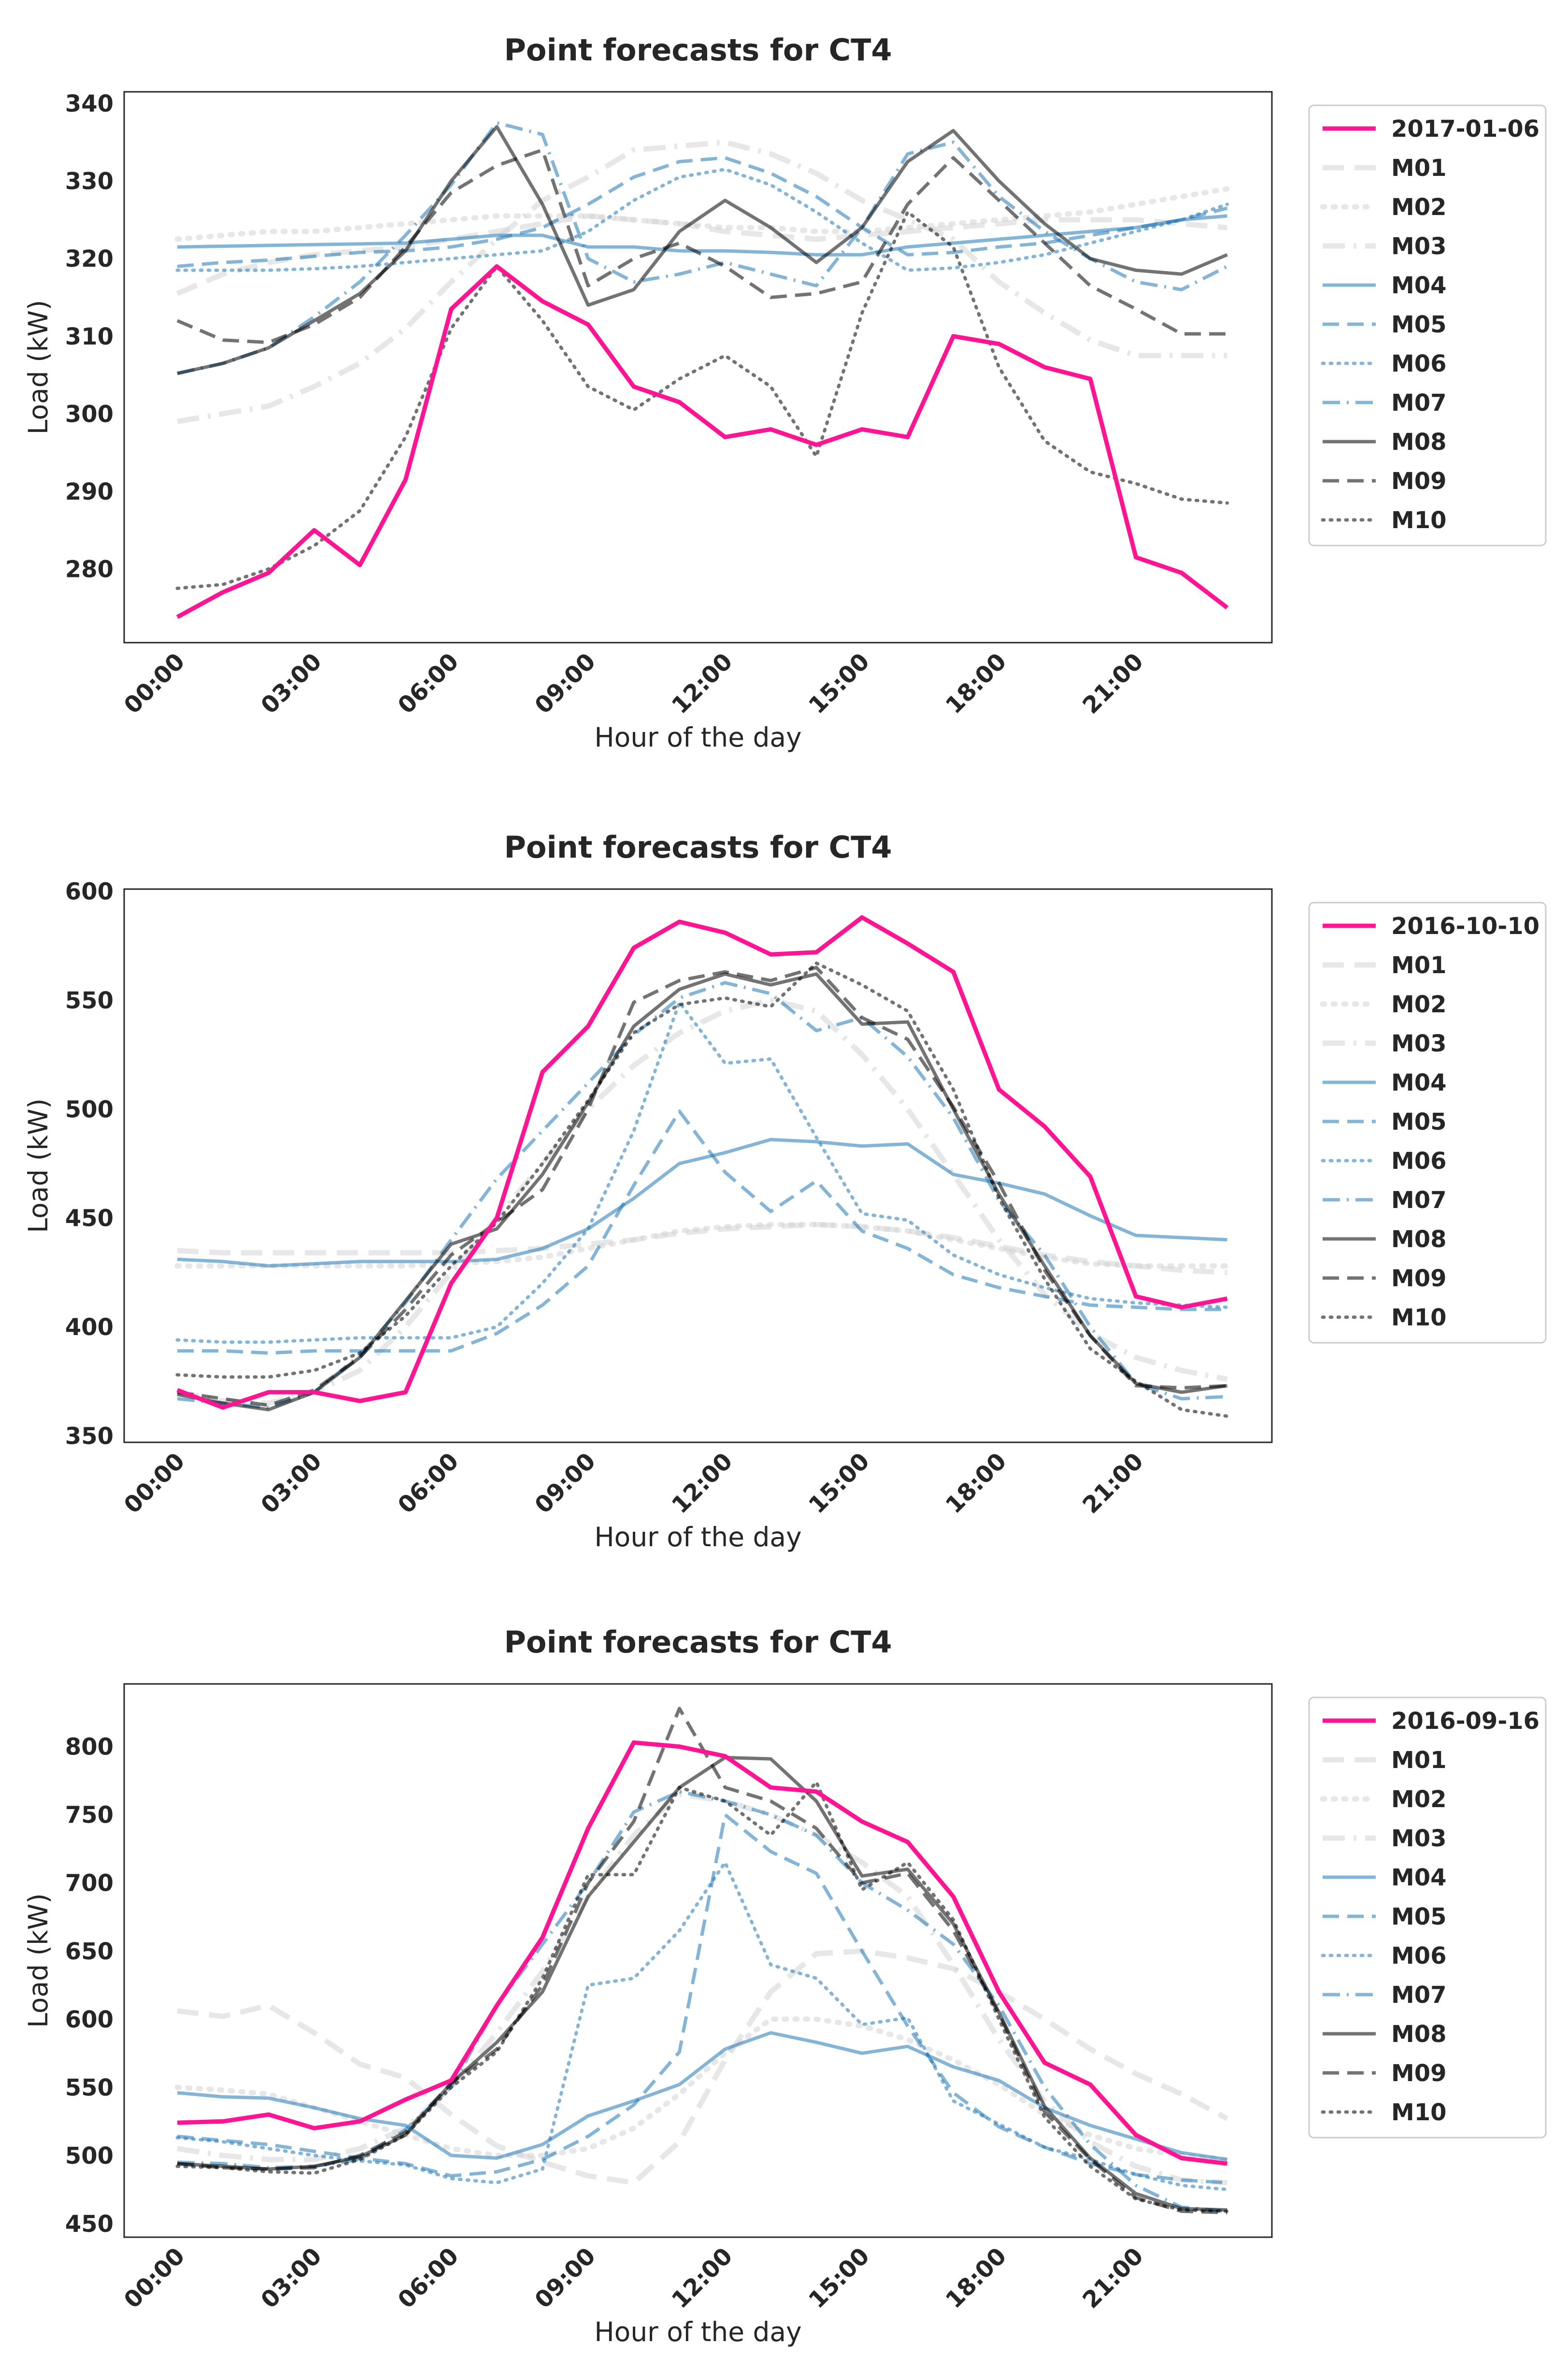 The image size is (1568, 2372). What do you see at coordinates (89, 1951) in the screenshot?
I see `y-tick-label: 650` at bounding box center [89, 1951].